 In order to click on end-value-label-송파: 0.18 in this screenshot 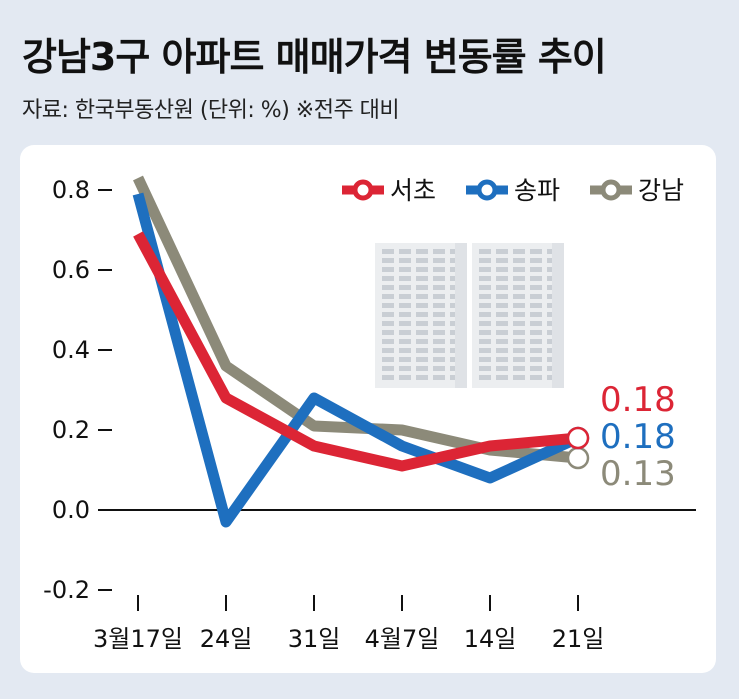, I will do `click(638, 437)`.